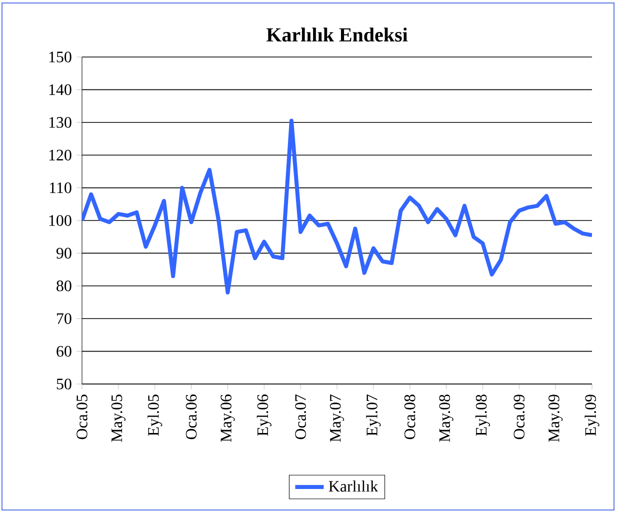 This screenshot has height=512, width=617. What do you see at coordinates (60, 122) in the screenshot?
I see `y-tick-label: 130` at bounding box center [60, 122].